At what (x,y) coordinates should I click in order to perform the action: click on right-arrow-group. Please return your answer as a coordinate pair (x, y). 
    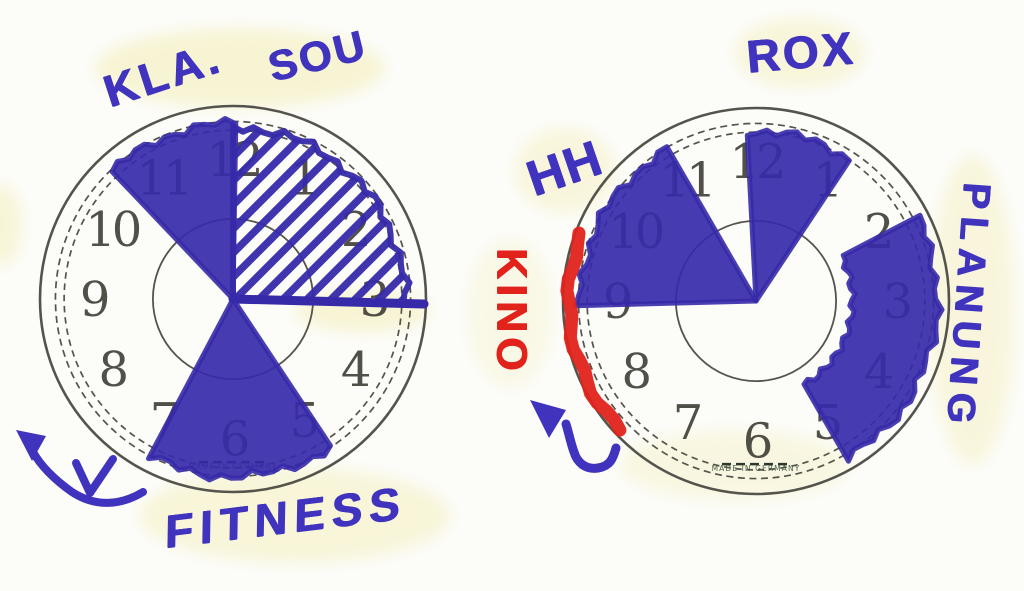
    Looking at the image, I should click on (575, 436).